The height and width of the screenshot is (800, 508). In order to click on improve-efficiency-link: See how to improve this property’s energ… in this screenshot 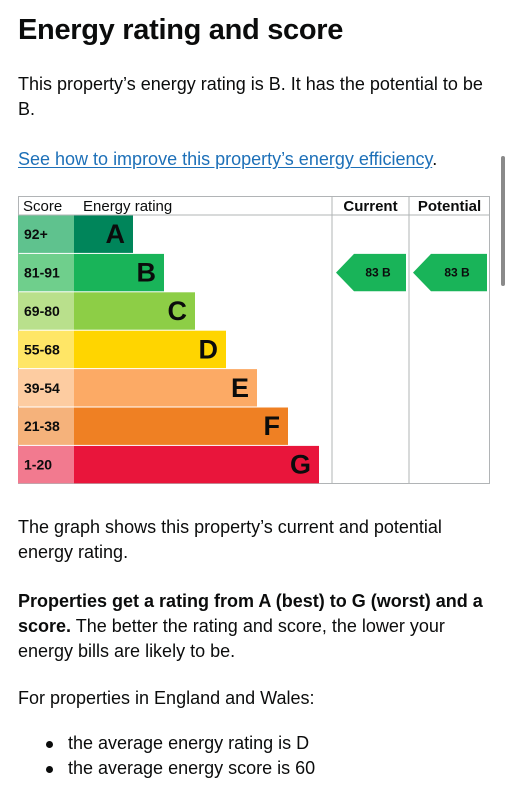, I will do `click(225, 159)`.